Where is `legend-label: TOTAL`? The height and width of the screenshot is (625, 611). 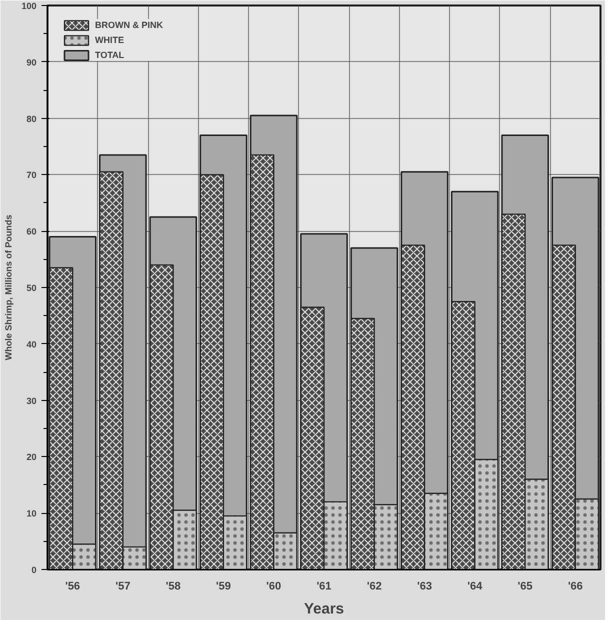 legend-label: TOTAL is located at coordinates (109, 55).